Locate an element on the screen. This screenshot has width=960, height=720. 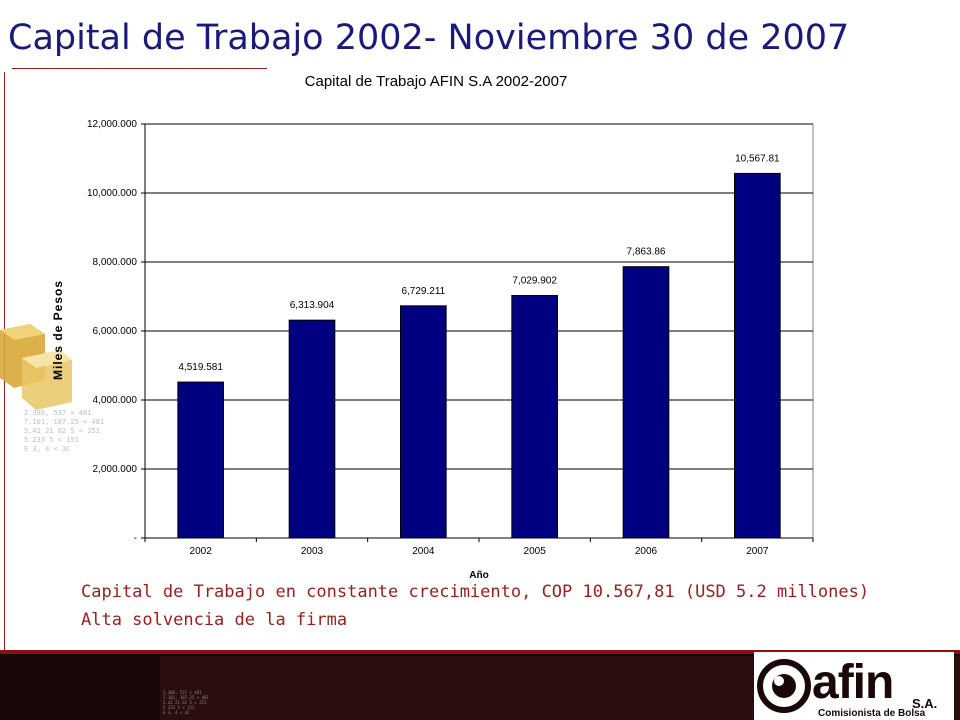
x-tick-label: 2006 is located at coordinates (646, 551).